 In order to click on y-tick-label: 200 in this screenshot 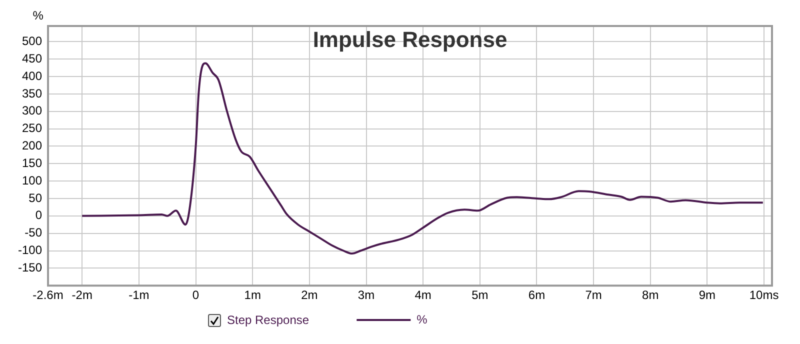, I will do `click(32, 145)`.